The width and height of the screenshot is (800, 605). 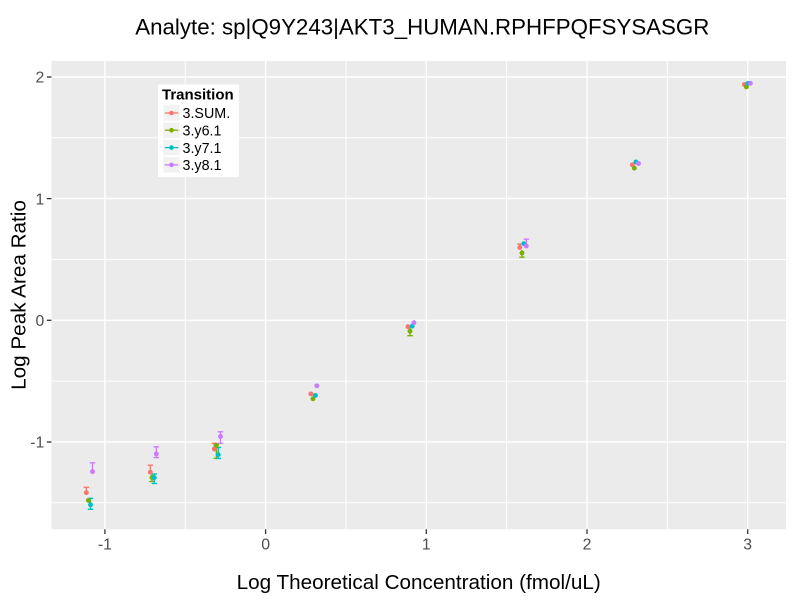 What do you see at coordinates (202, 166) in the screenshot?
I see `svg-text: 3.y8.1` at bounding box center [202, 166].